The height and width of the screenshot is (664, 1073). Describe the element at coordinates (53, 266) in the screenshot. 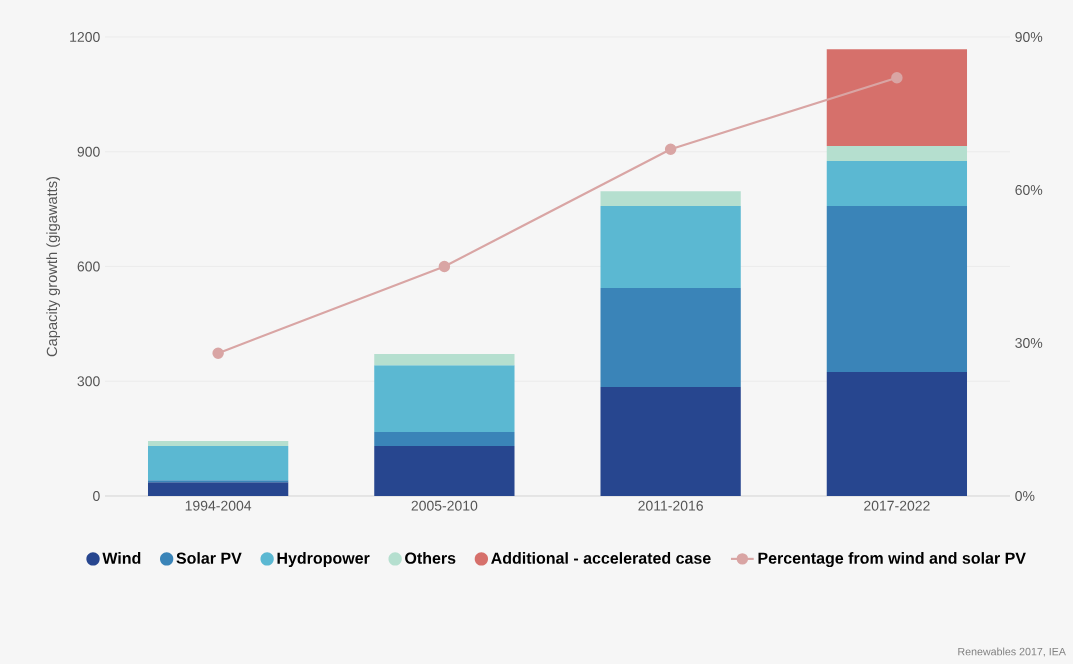

I see `y-axis-title: Capacity growth (gigawatts)` at that location.